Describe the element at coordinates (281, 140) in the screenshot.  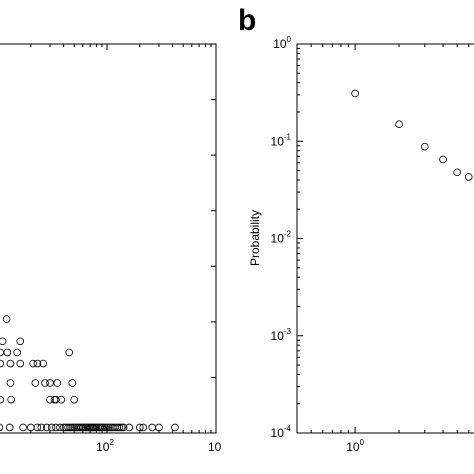
I see `panel-b-y-tick-label: 10⁻¹` at that location.